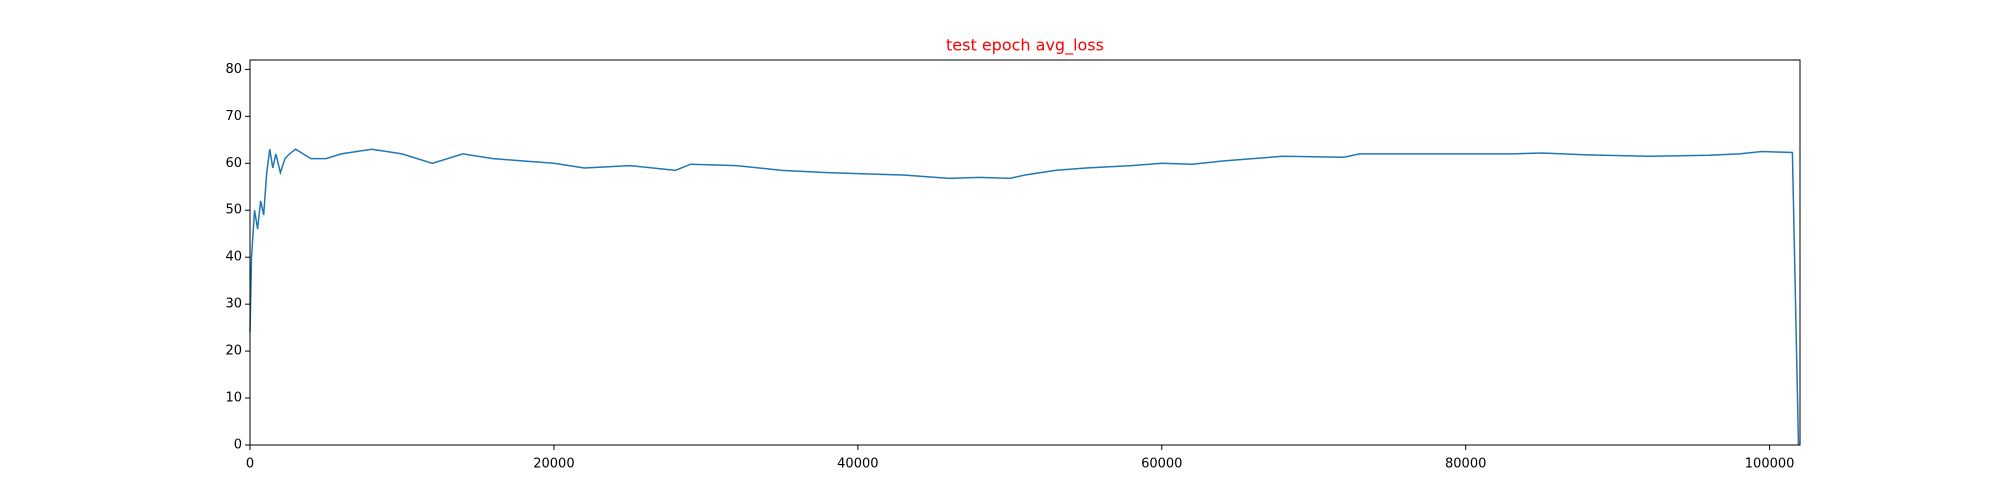 This screenshot has width=2000, height=500. I want to click on y-tick-label: 70, so click(233, 116).